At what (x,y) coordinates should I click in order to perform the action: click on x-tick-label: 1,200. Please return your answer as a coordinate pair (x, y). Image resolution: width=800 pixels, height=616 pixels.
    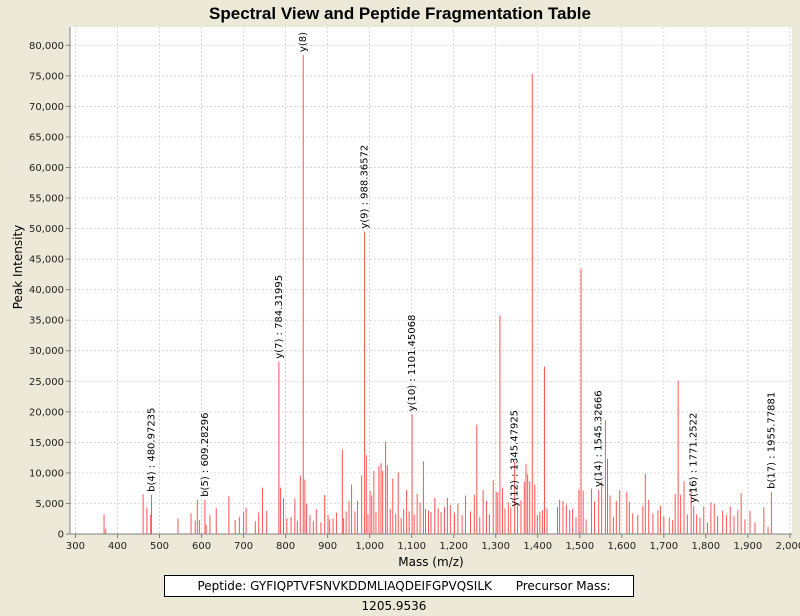
    Looking at the image, I should click on (453, 546).